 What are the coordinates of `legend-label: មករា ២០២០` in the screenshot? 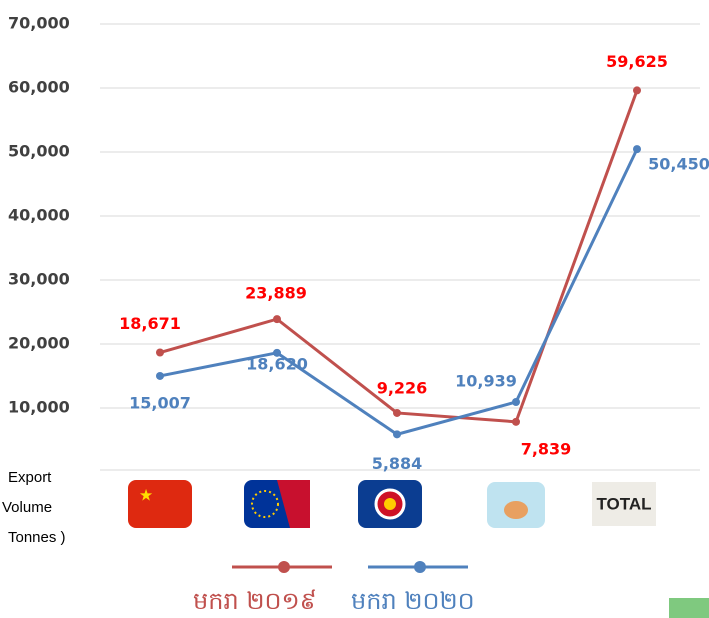 It's located at (413, 601).